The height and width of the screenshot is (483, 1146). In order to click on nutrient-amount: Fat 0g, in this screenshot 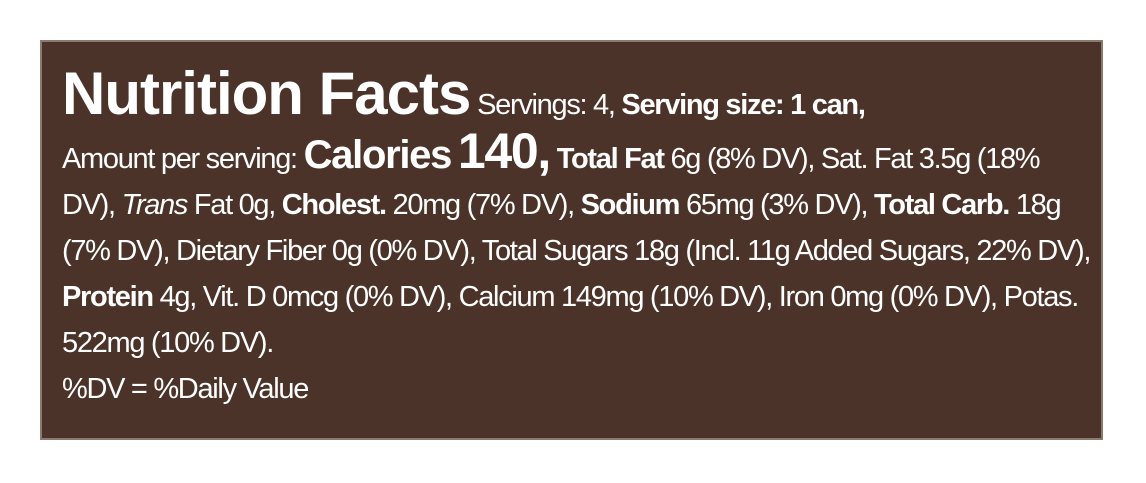, I will do `click(234, 205)`.